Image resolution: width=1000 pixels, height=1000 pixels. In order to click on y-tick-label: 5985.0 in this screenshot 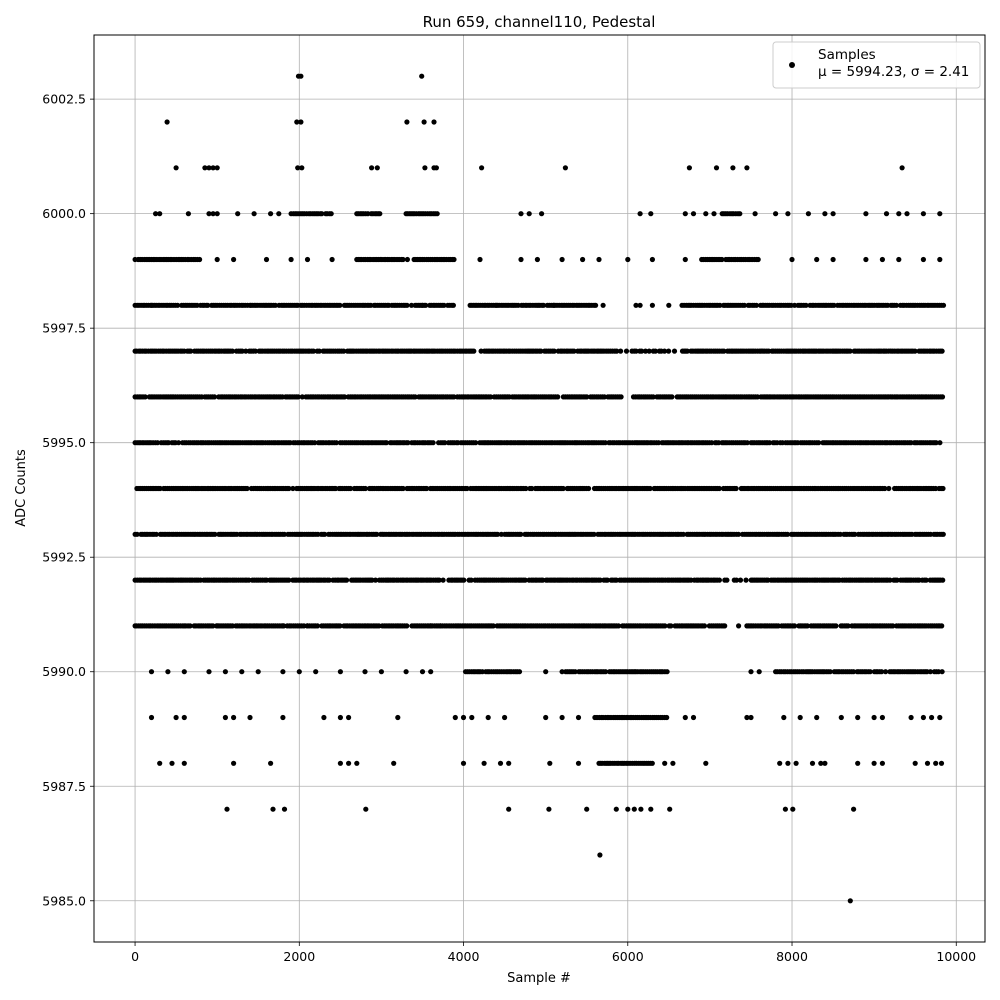, I will do `click(64, 900)`.